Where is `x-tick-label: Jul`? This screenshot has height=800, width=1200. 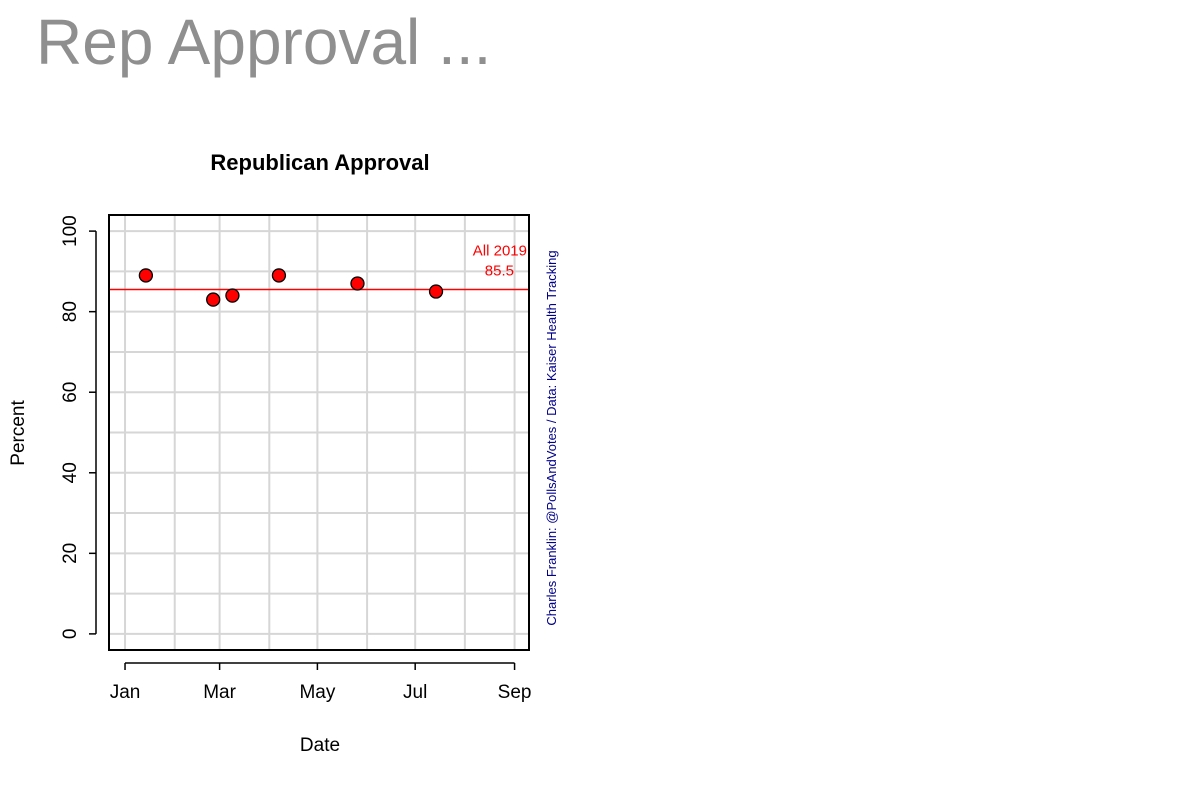 x-tick-label: Jul is located at coordinates (415, 692).